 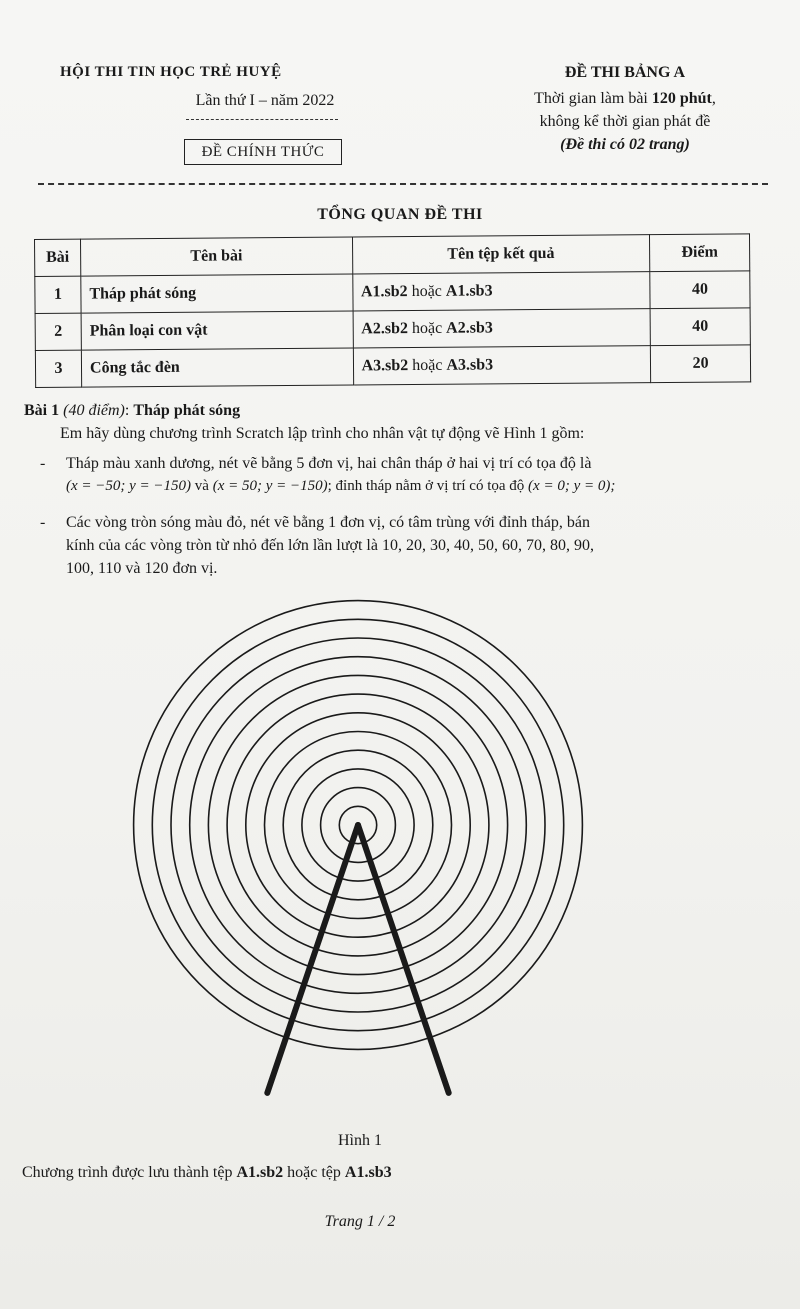 I want to click on table-row: 3 Công tắc đèn A3.sb2 hoặc A3.sb3 20, so click(x=393, y=366).